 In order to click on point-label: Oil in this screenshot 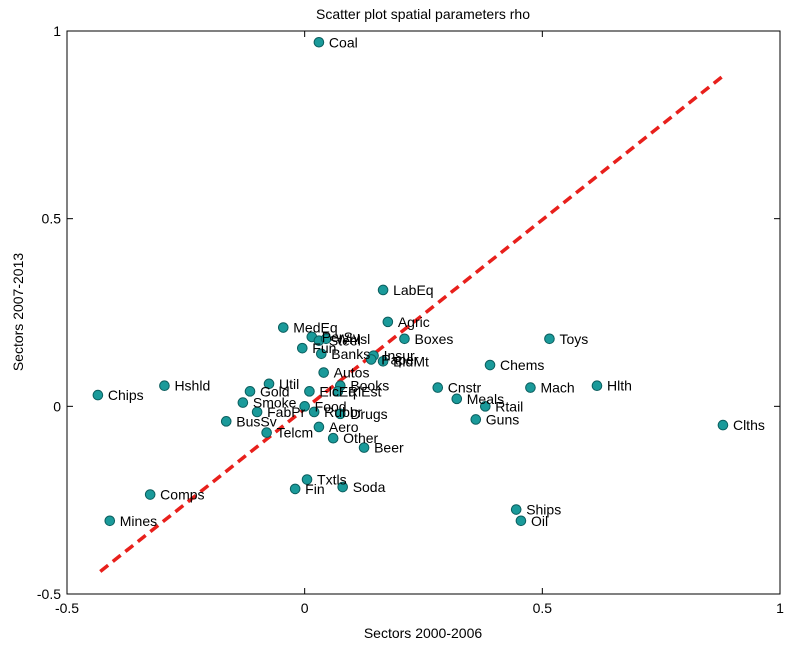, I will do `click(539, 521)`.